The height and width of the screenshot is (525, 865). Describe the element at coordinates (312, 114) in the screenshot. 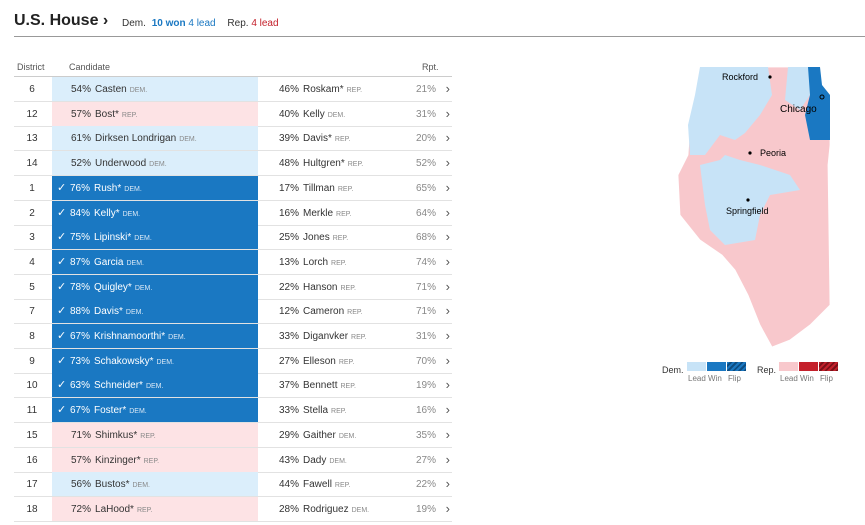

I see `loser: 40% Kelly DEM.` at that location.